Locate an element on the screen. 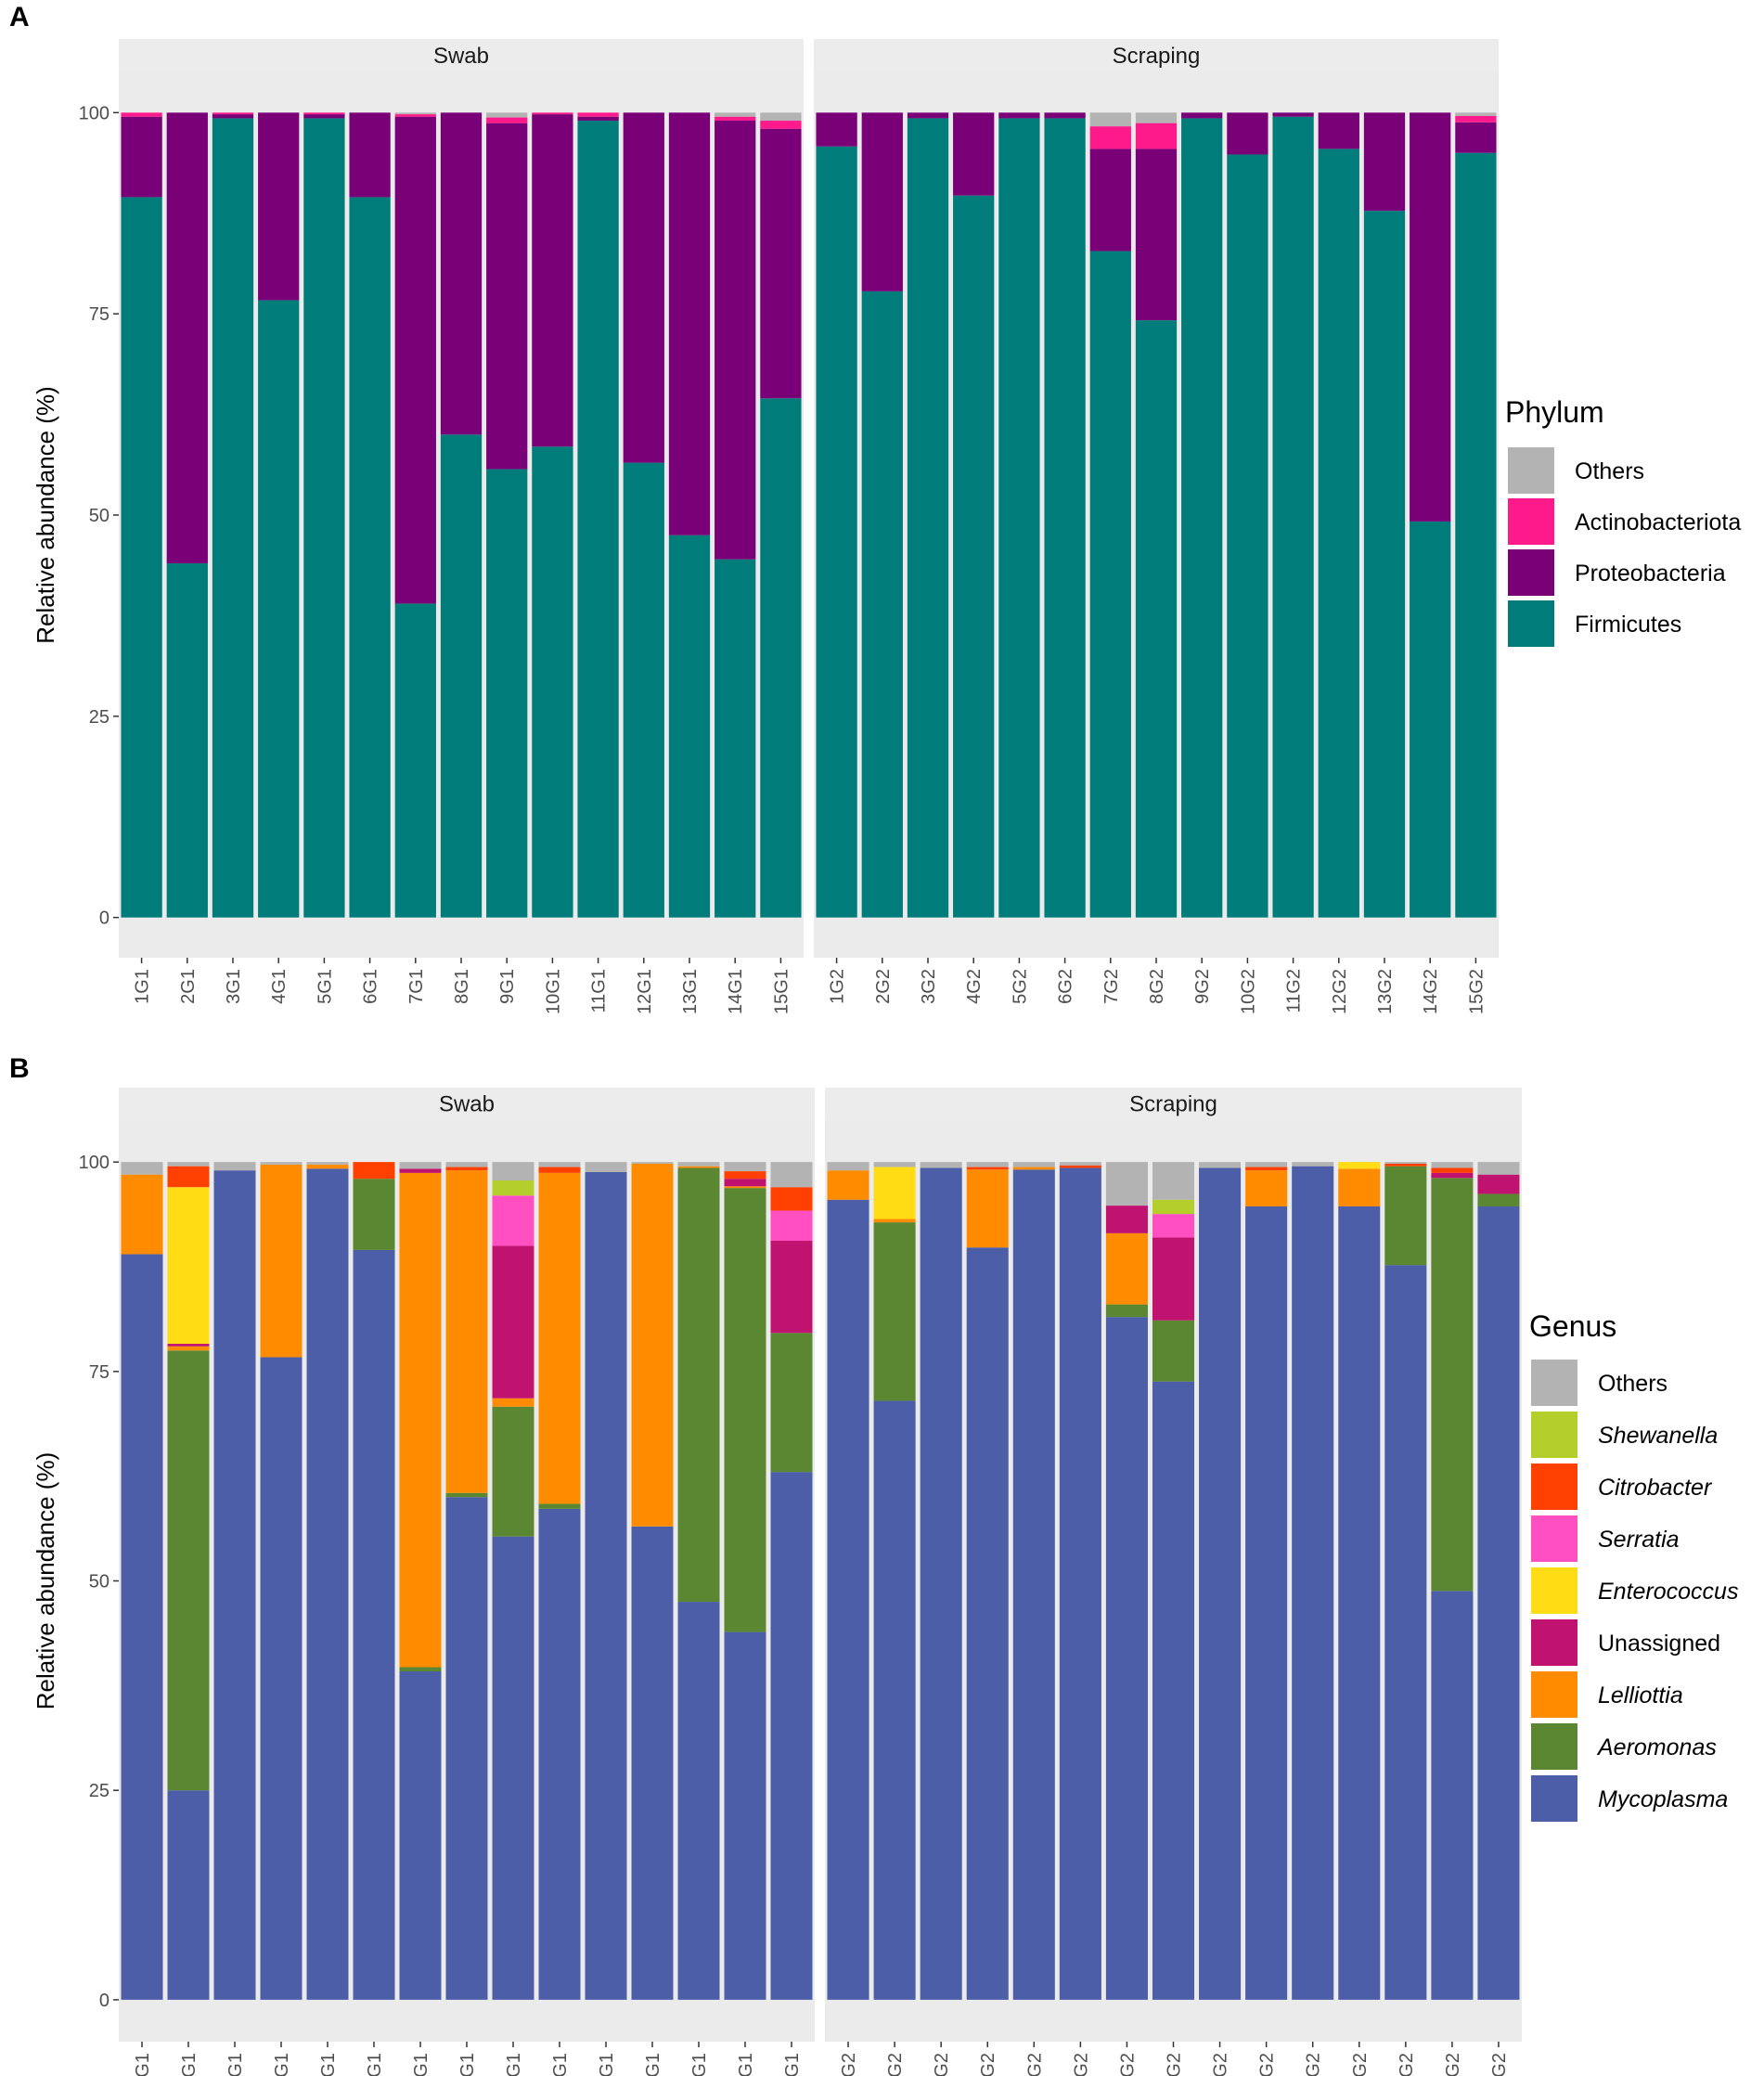 Image resolution: width=1764 pixels, height=2076 pixels. bar-segment-2G1-enterococcus is located at coordinates (189, 1266).